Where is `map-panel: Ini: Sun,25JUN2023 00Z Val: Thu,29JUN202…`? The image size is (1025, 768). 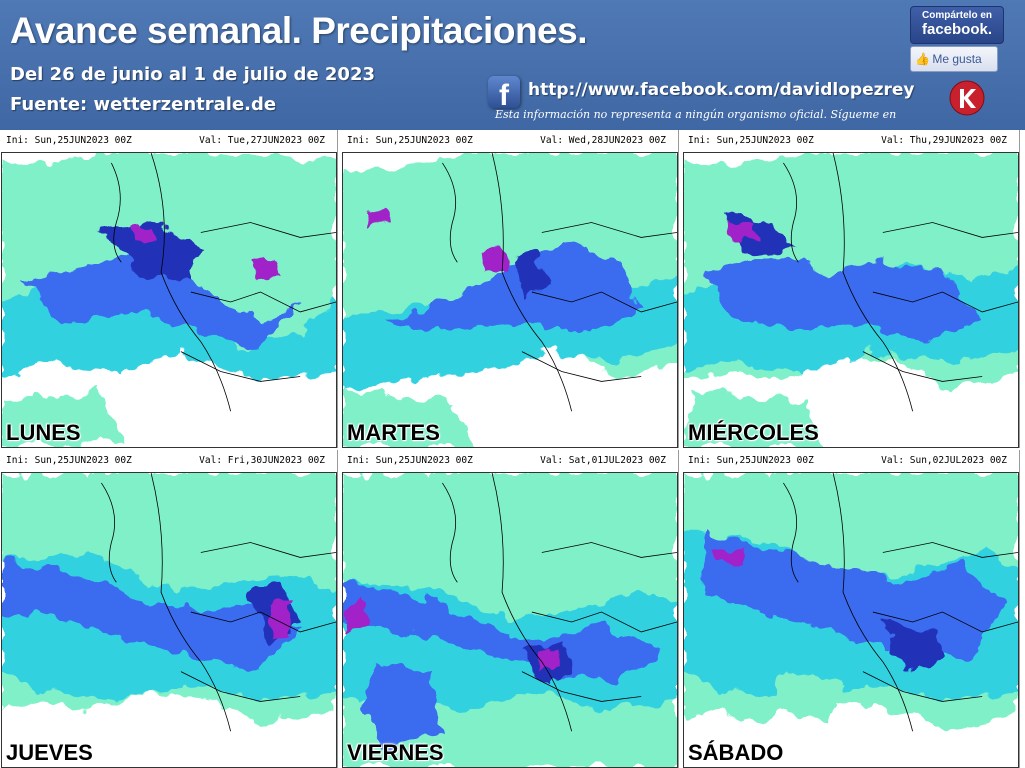 map-panel: Ini: Sun,25JUN2023 00Z Val: Thu,29JUN202… is located at coordinates (851, 289).